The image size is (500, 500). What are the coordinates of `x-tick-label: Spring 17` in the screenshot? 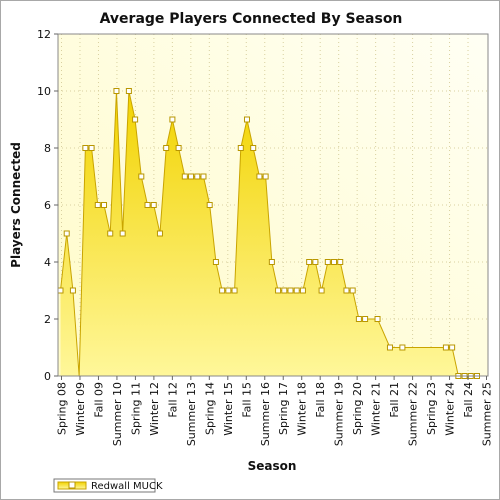 It's located at (283, 408).